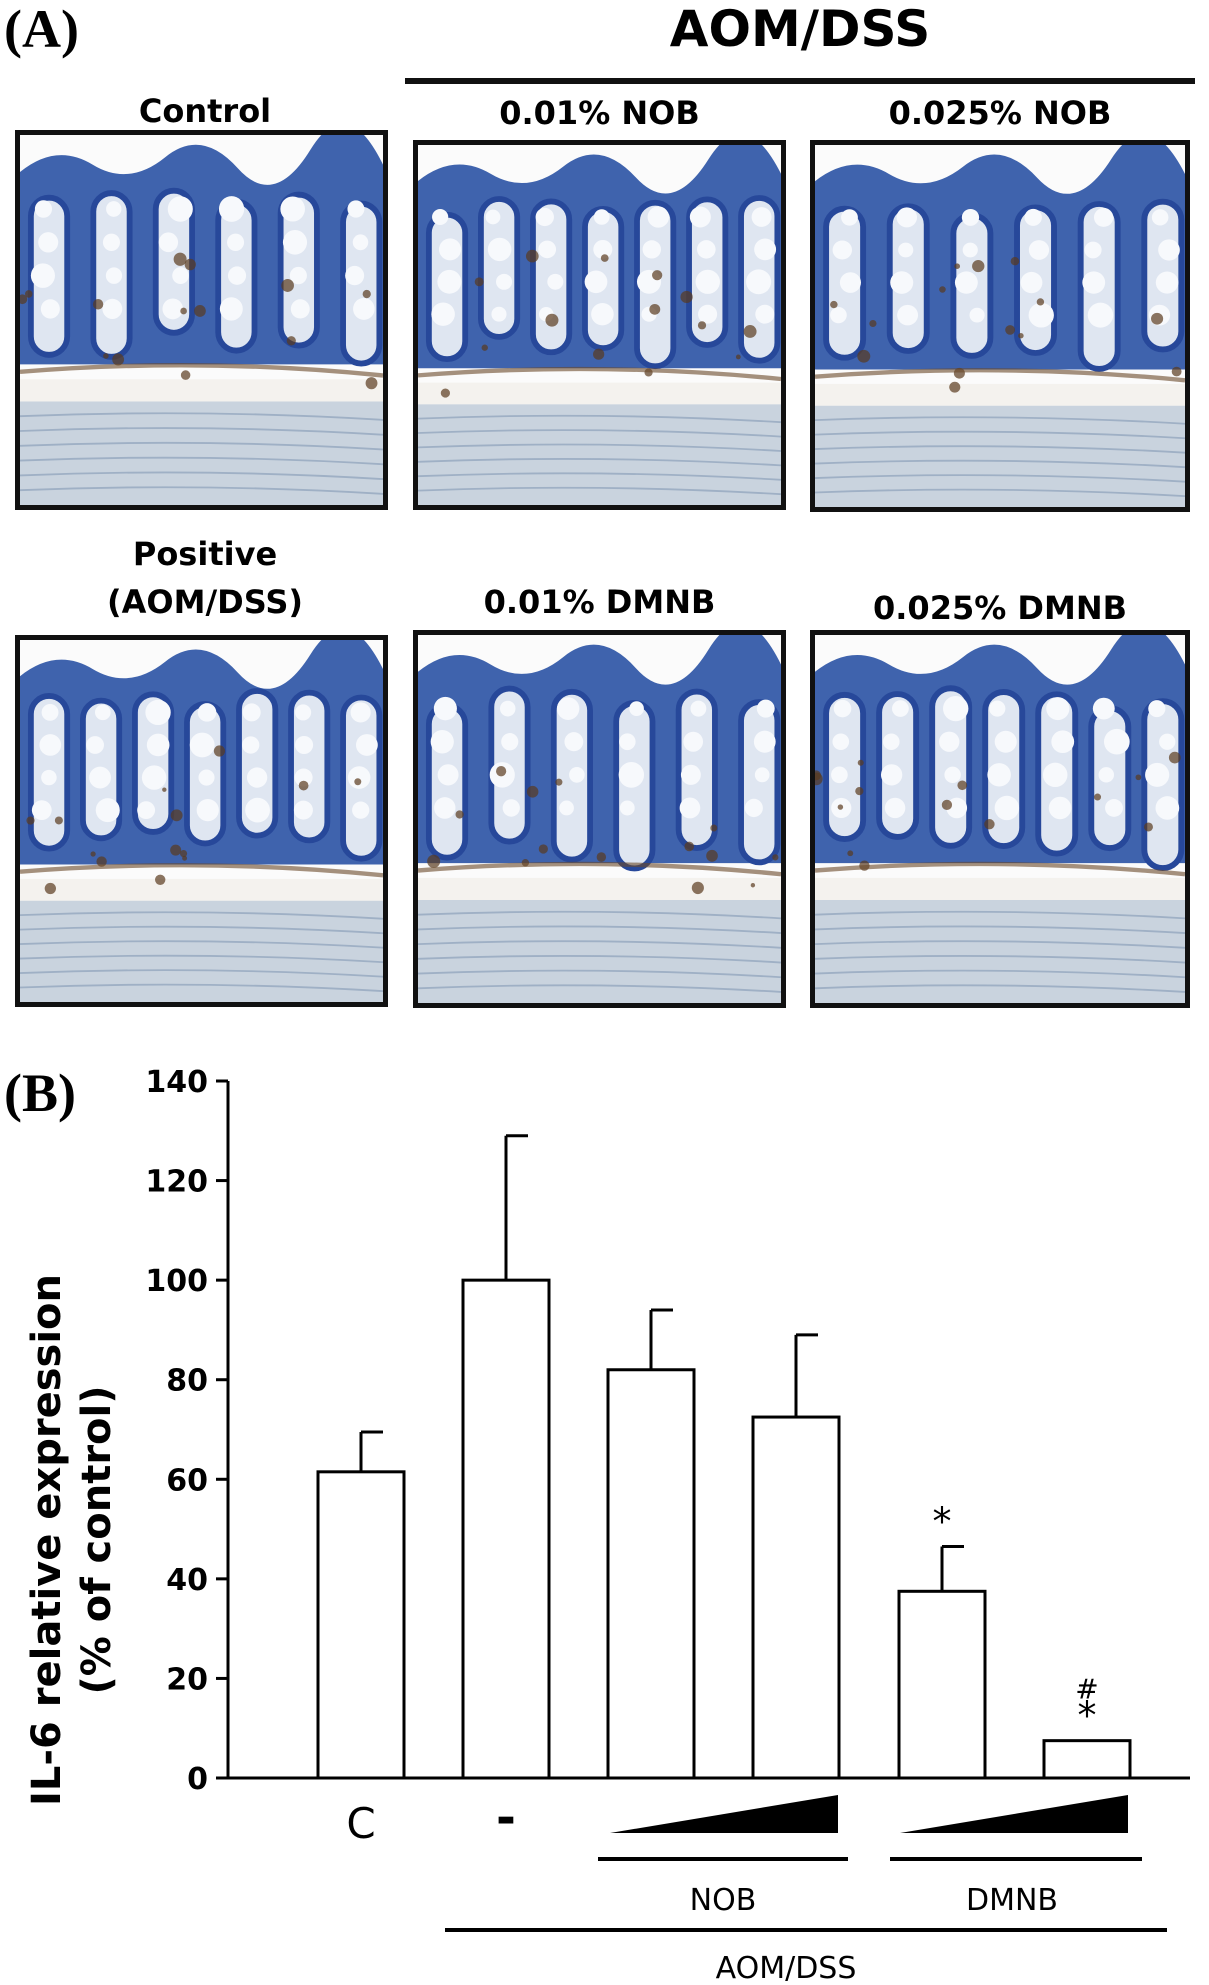 Image resolution: width=1209 pixels, height=1985 pixels. Describe the element at coordinates (506, 1818) in the screenshot. I see `x-label-positive: -` at that location.